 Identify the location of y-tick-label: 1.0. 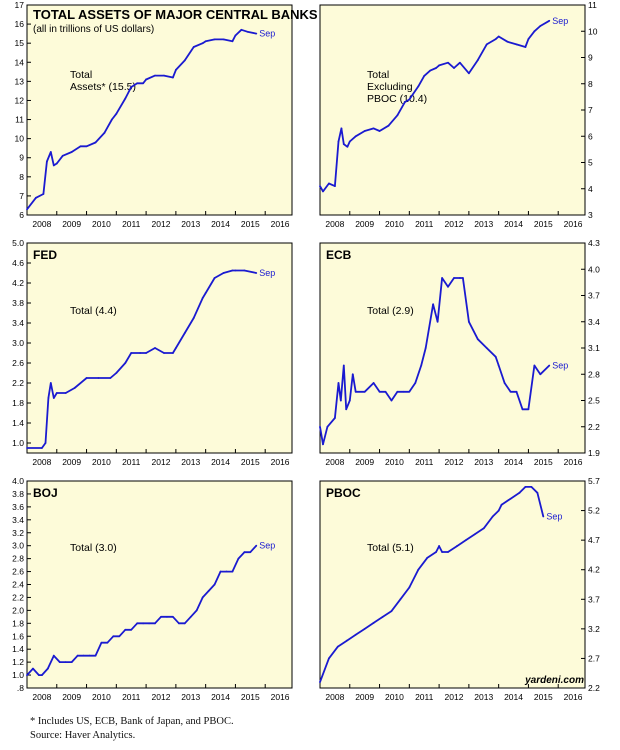
(18, 675).